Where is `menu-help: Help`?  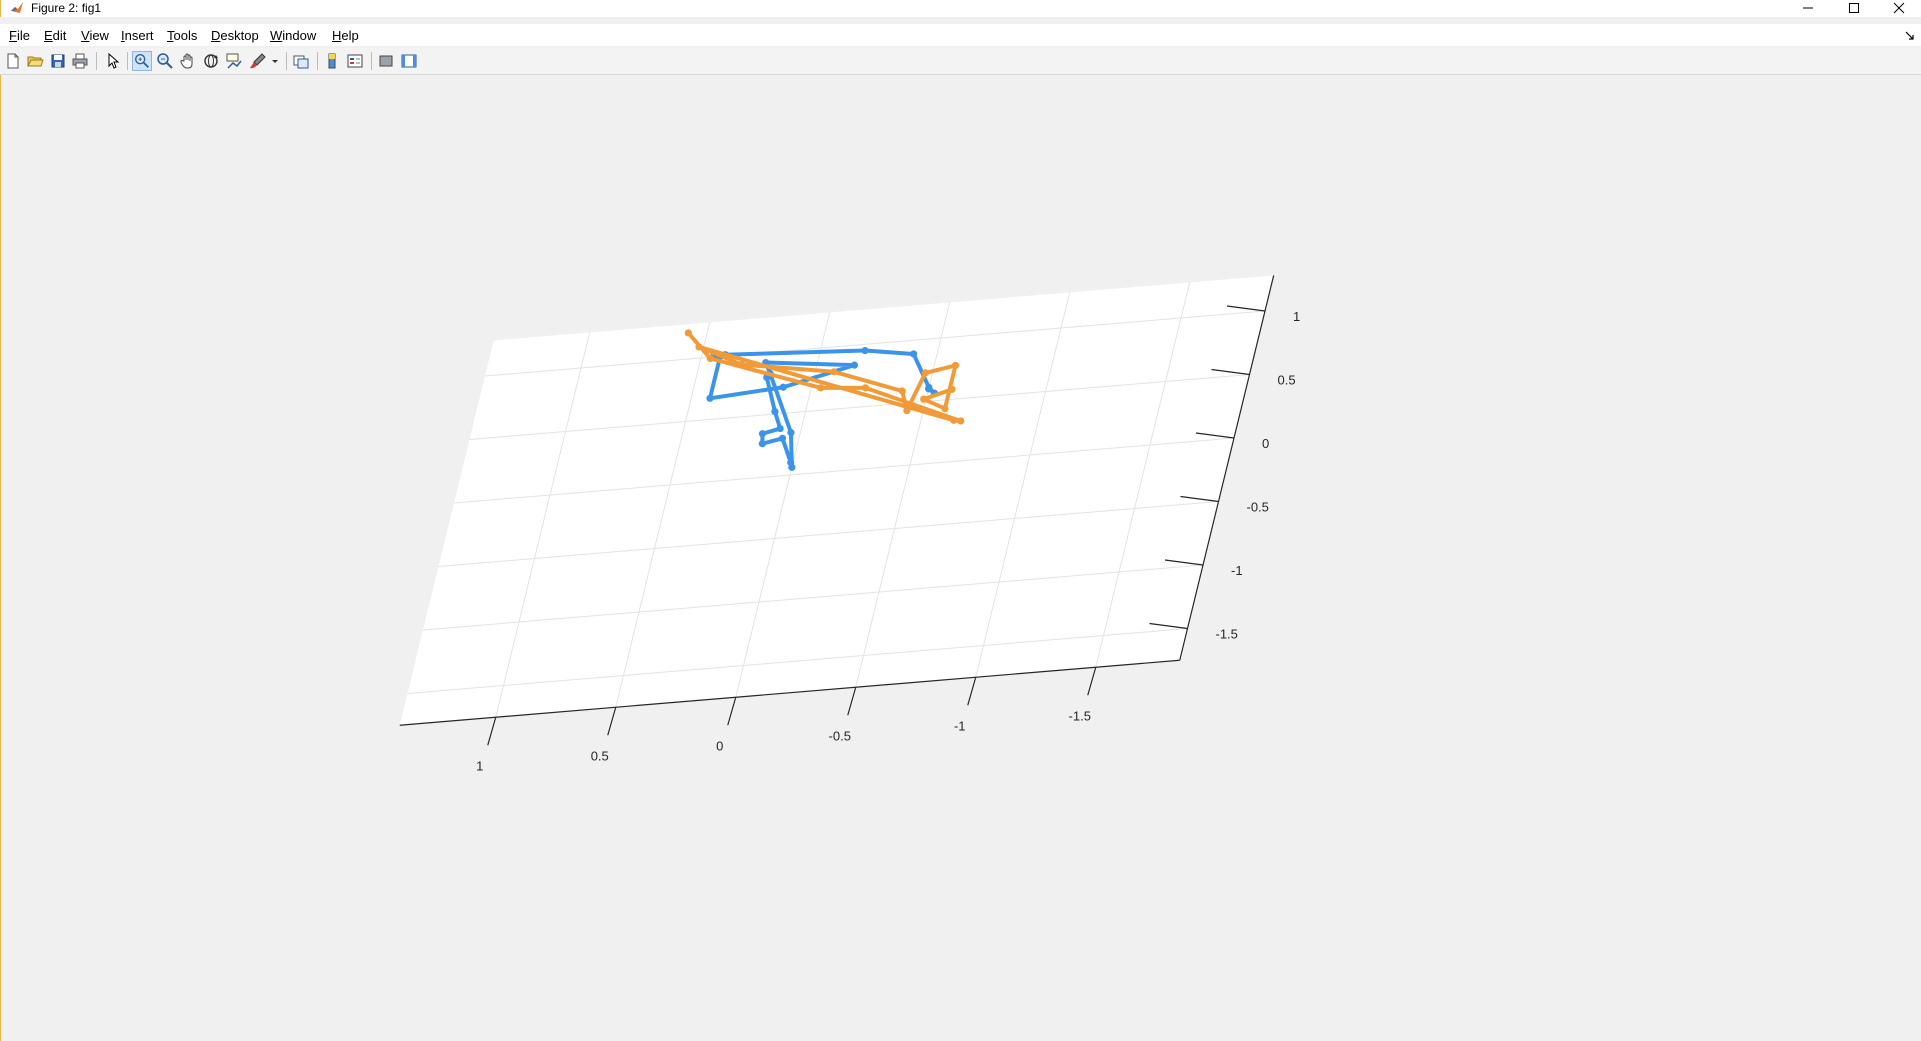
menu-help: Help is located at coordinates (345, 35).